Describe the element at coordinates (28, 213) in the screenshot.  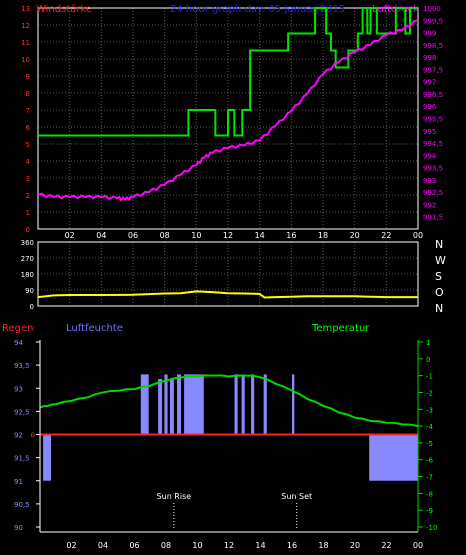
I see `wind-tick-label: 1` at that location.